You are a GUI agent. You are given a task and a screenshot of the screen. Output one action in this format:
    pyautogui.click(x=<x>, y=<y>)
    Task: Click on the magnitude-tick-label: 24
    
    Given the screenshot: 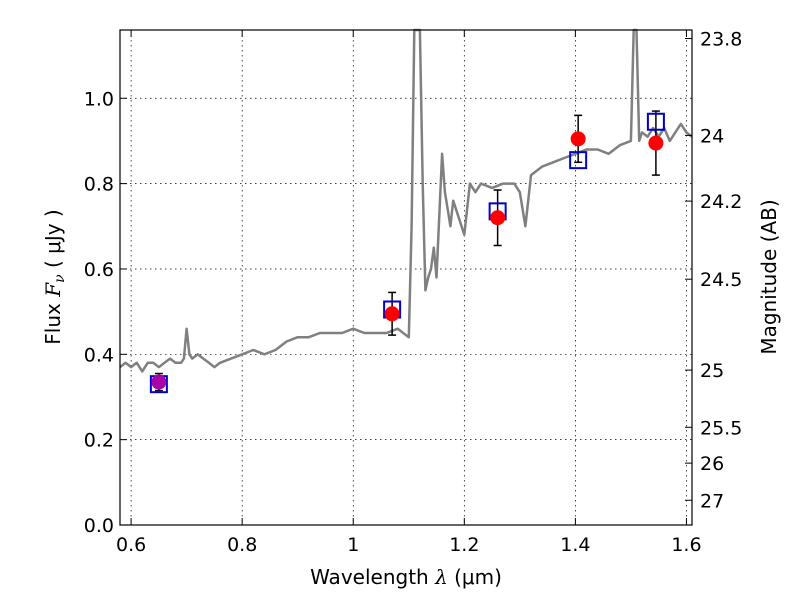 What is the action you would take?
    pyautogui.click(x=712, y=136)
    